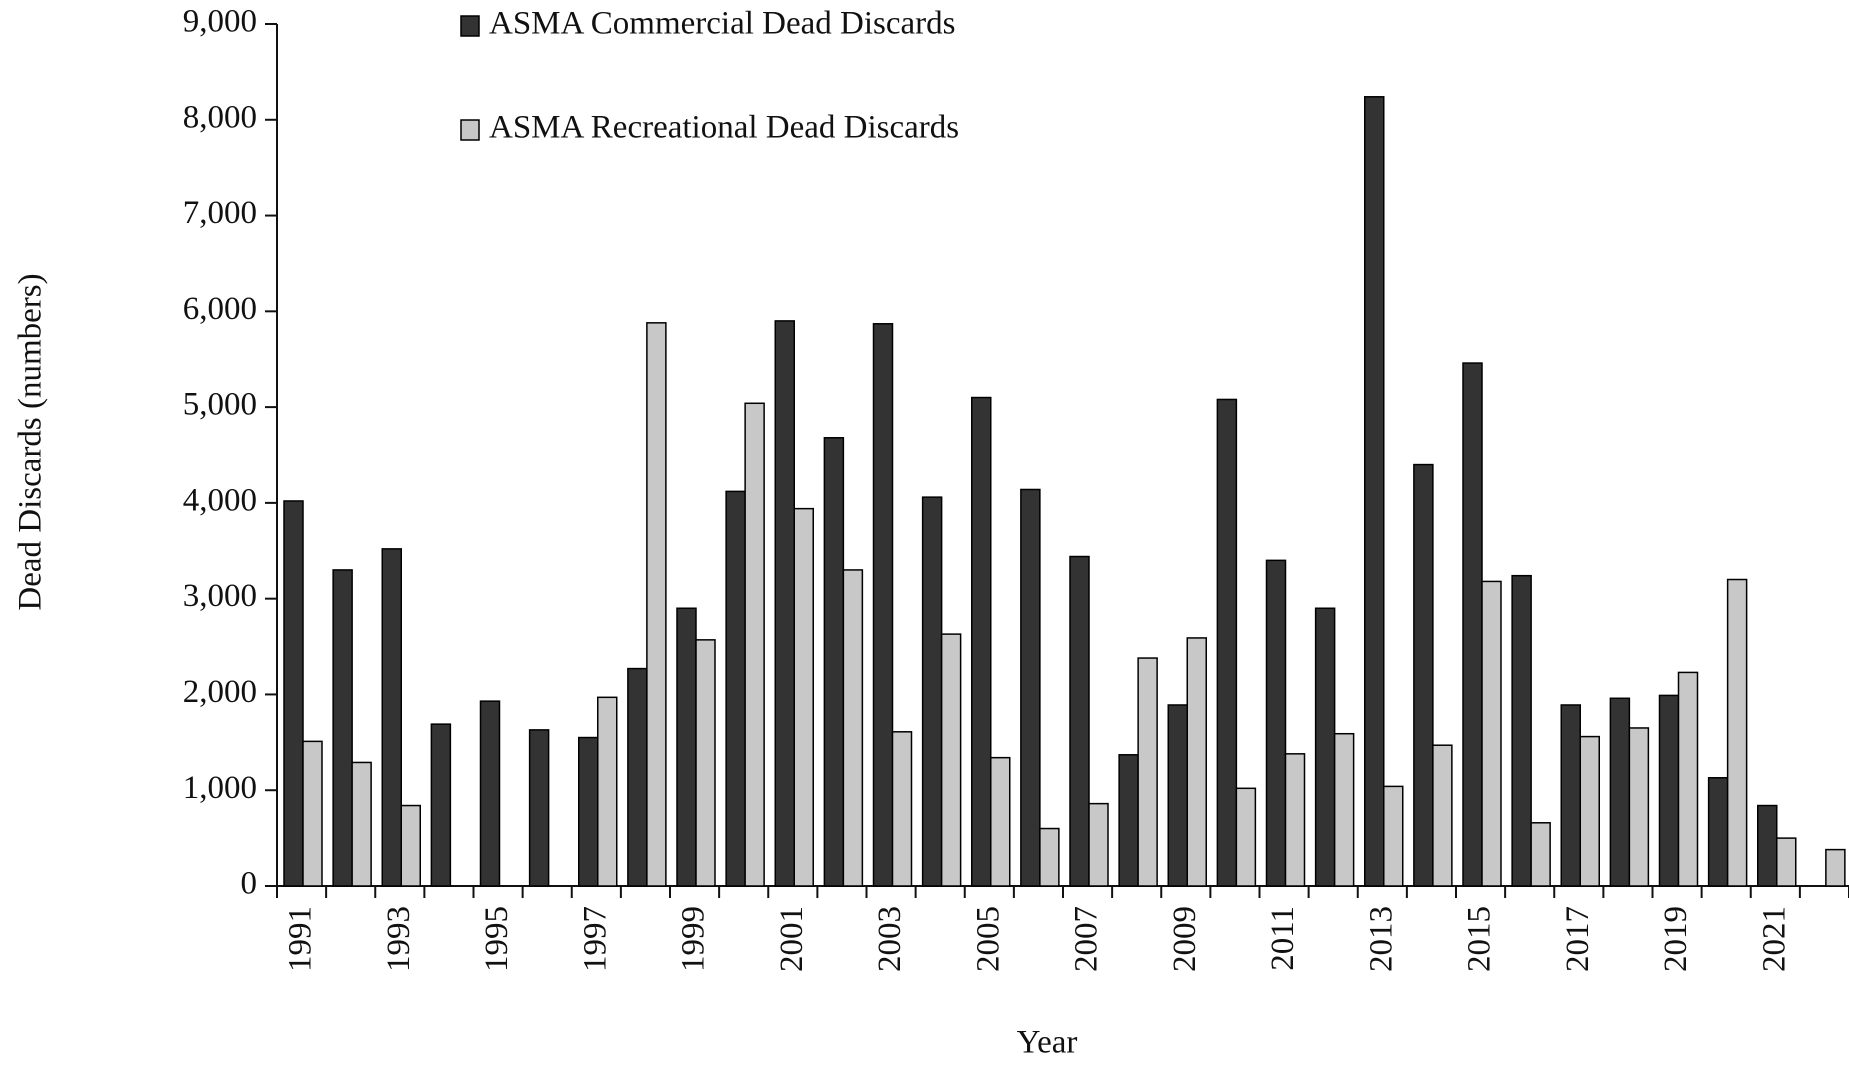 The height and width of the screenshot is (1066, 1849). I want to click on y-tick-label: 3,000, so click(220, 596).